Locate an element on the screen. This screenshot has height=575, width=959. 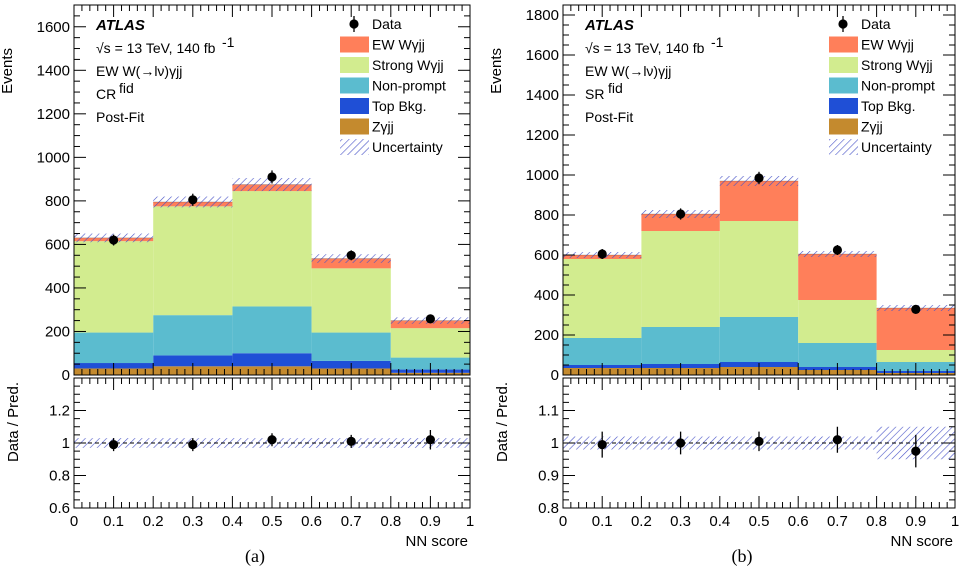
panel-caption: (b) is located at coordinates (742, 556).